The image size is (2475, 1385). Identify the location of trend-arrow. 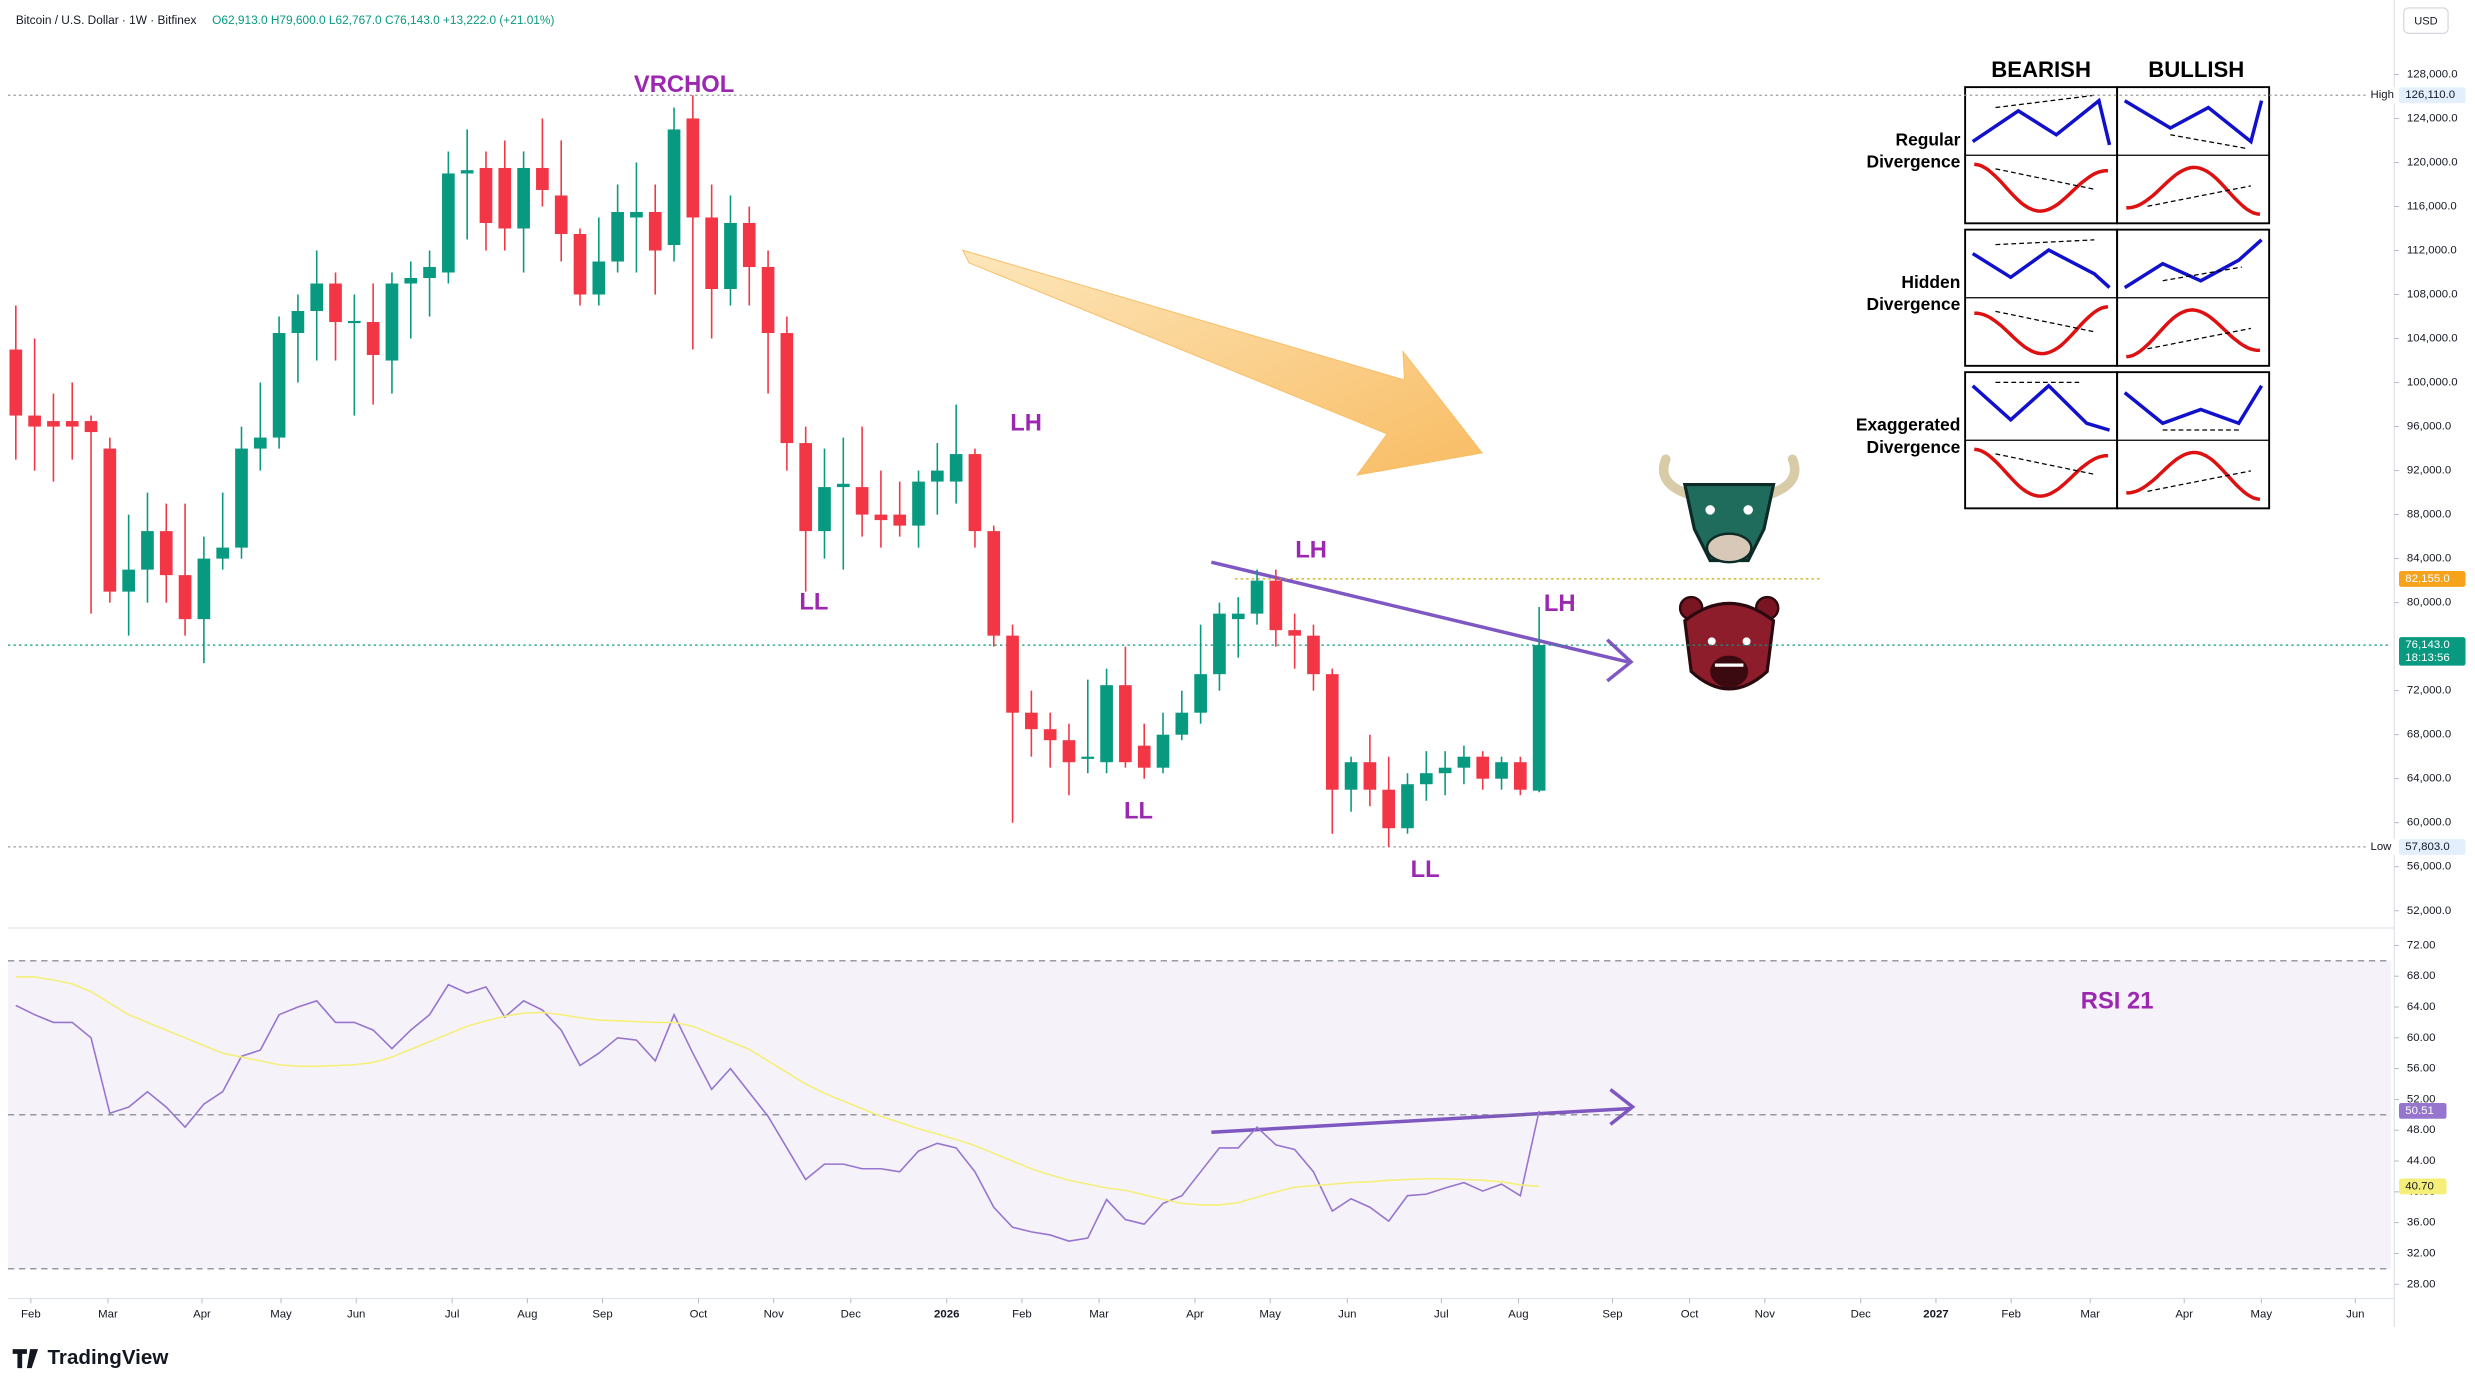
(1222, 362).